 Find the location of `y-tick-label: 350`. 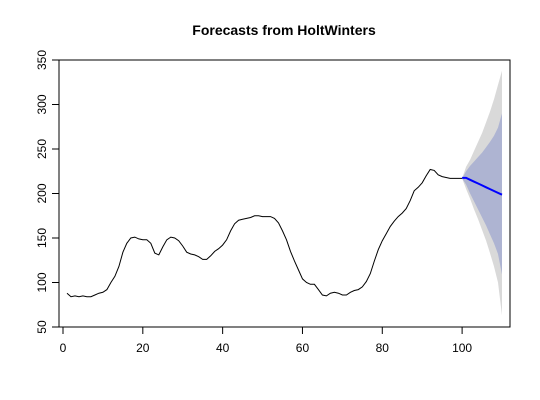

y-tick-label: 350 is located at coordinates (42, 60).